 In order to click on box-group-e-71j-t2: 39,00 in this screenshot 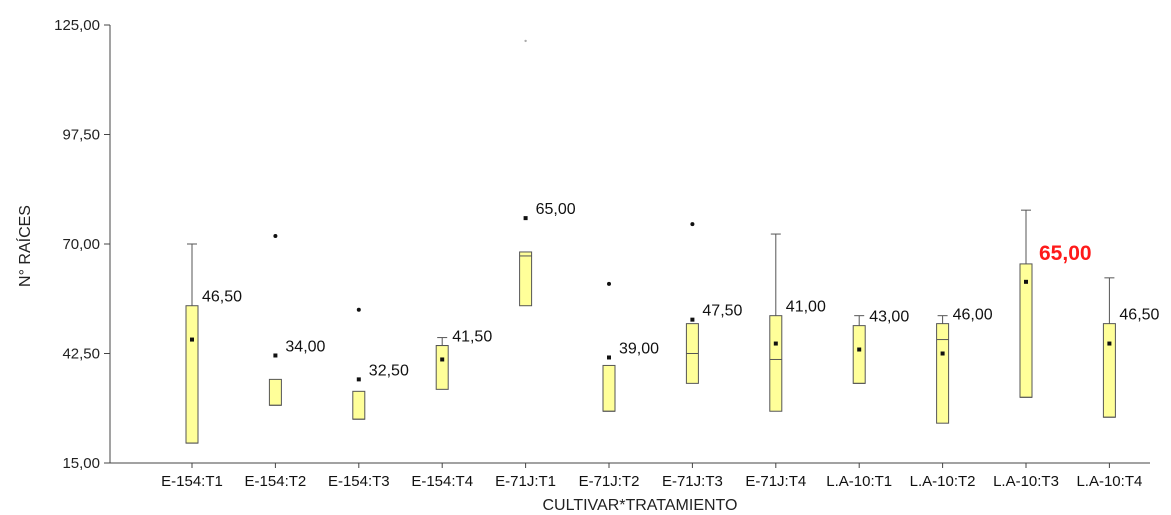, I will do `click(630, 346)`.